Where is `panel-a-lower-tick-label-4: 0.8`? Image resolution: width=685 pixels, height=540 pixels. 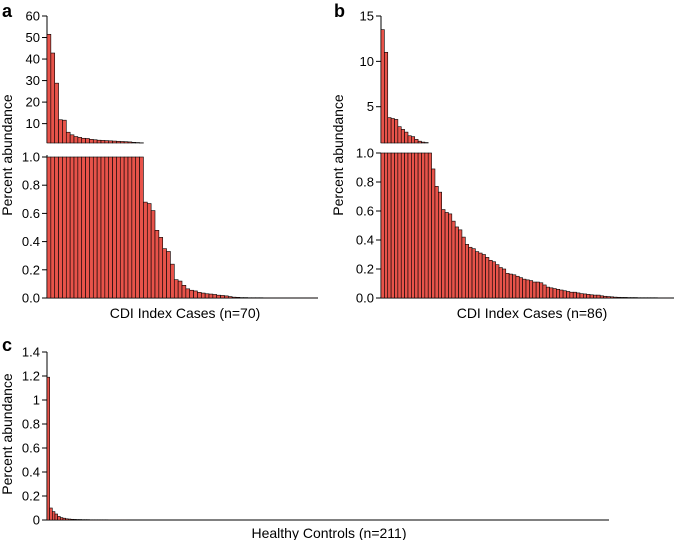 panel-a-lower-tick-label-4: 0.8 is located at coordinates (31, 185).